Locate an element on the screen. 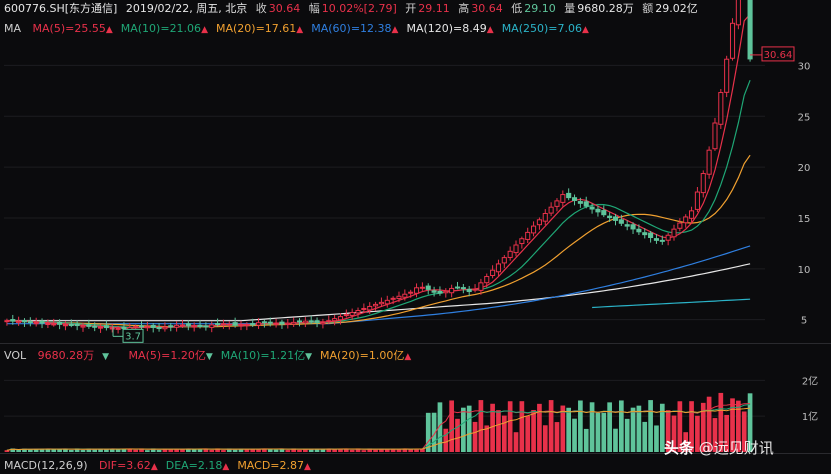 The height and width of the screenshot is (474, 831). change-abs: [2.79] is located at coordinates (380, 8).